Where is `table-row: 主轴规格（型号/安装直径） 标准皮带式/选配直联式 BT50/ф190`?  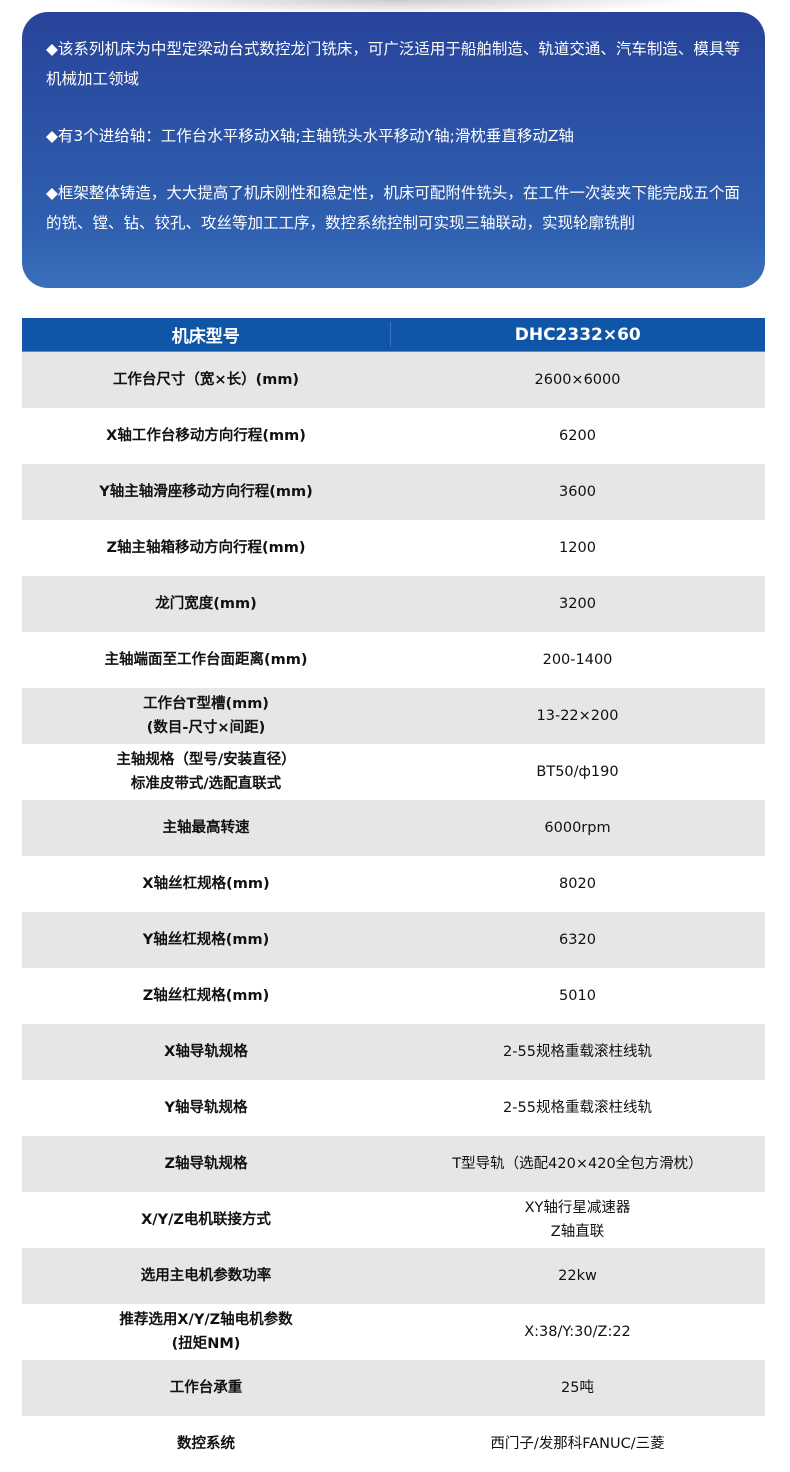 table-row: 主轴规格（型号/安装直径） 标准皮带式/选配直联式 BT50/ф190 is located at coordinates (393, 772).